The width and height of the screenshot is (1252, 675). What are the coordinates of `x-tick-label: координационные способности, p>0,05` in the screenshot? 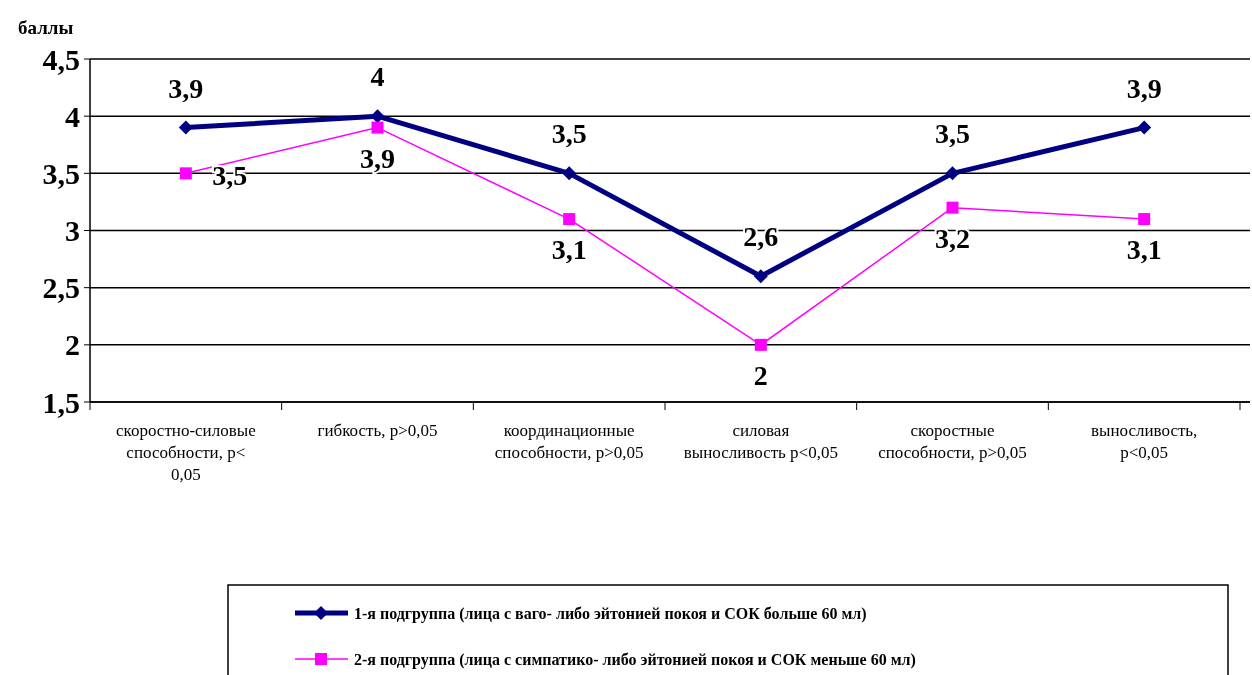 It's located at (569, 441).